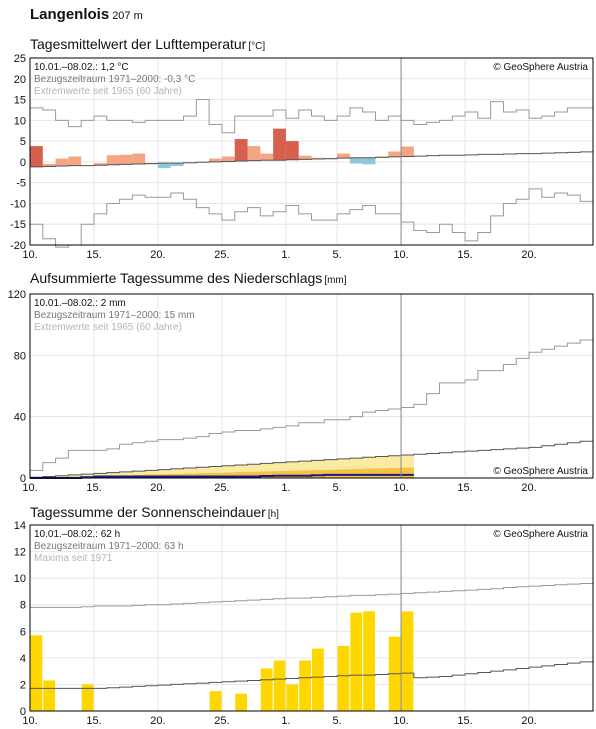 This screenshot has height=729, width=596. What do you see at coordinates (80, 303) in the screenshot?
I see `info-line: 10.01.–08.02.: 2 mm` at bounding box center [80, 303].